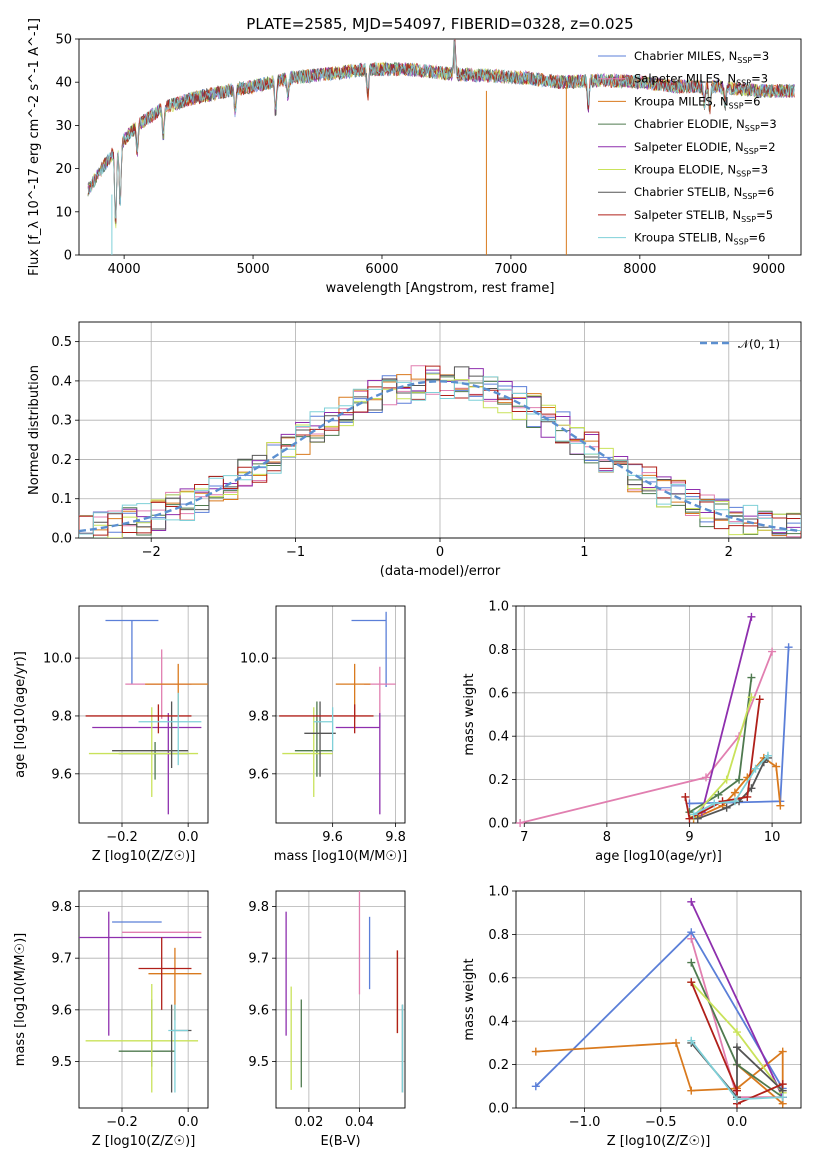  I want to click on y-tick-label: 30, so click(63, 126).